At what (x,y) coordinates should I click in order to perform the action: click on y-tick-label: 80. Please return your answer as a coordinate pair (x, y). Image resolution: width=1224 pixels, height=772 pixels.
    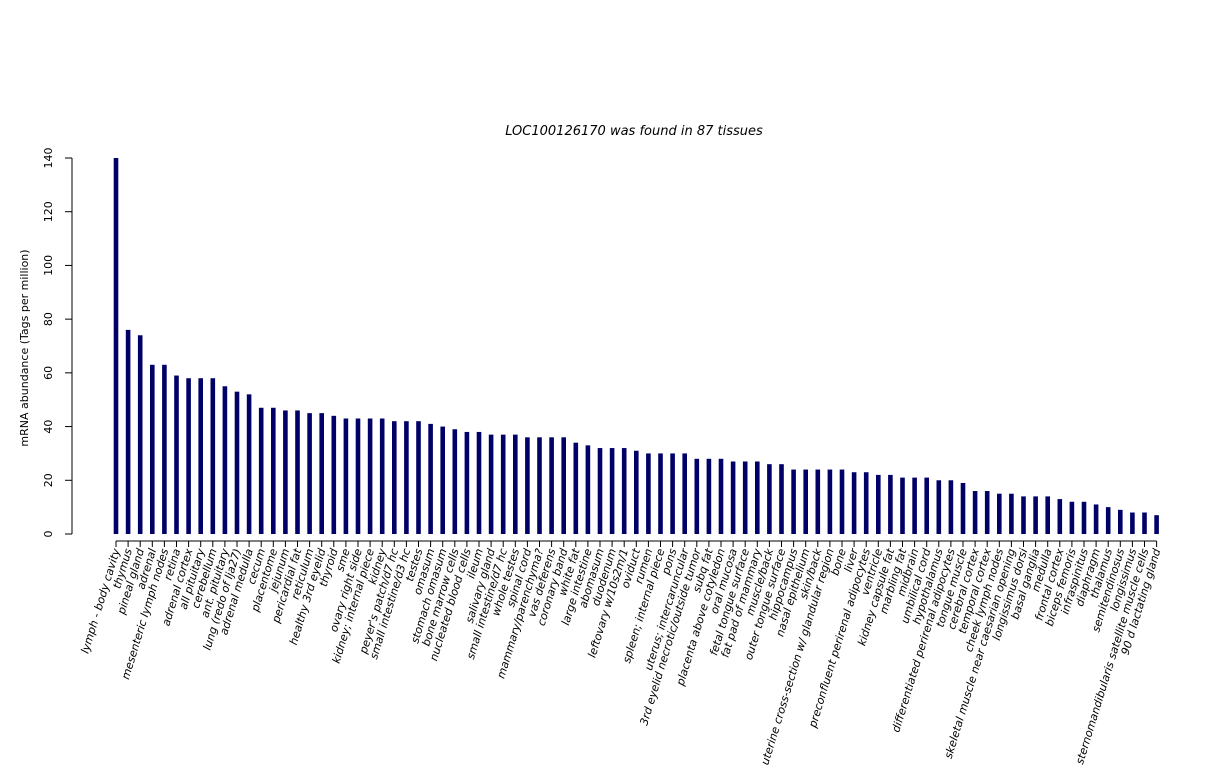
    Looking at the image, I should click on (48, 319).